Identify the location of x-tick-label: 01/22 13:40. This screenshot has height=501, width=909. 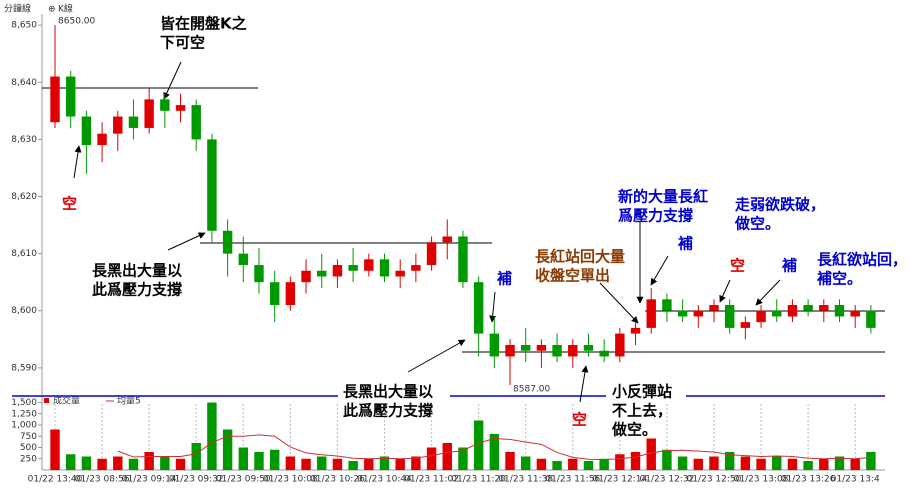
(55, 480).